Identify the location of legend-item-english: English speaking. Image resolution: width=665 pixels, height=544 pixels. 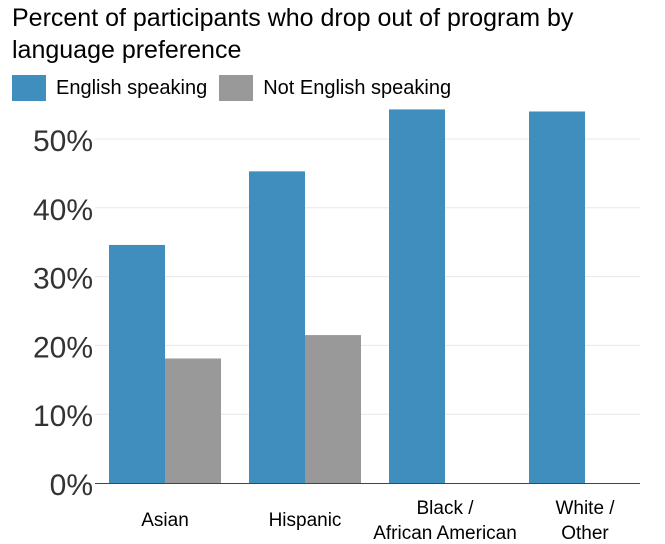
(109, 88).